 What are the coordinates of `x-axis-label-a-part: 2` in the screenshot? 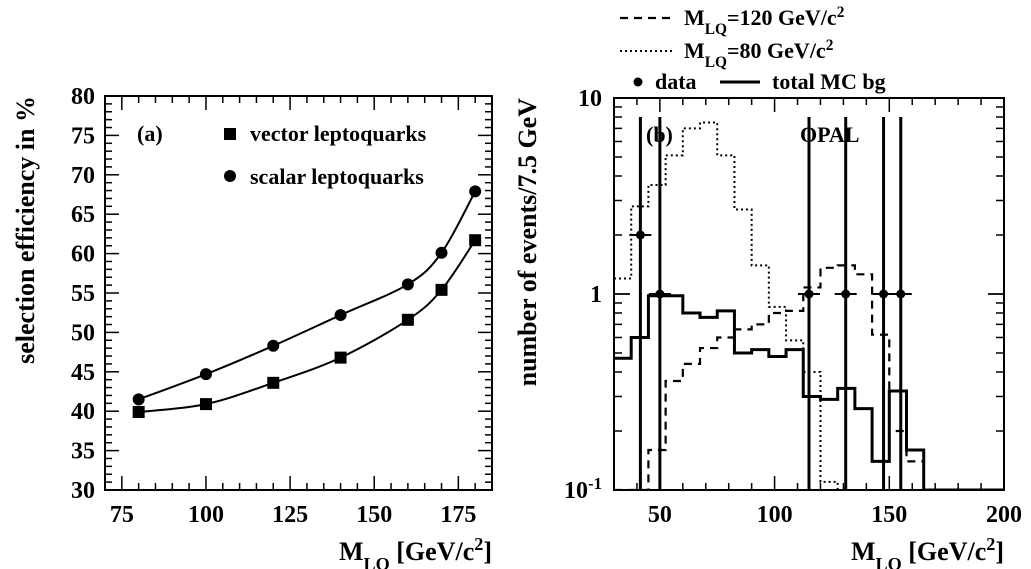 It's located at (478, 544).